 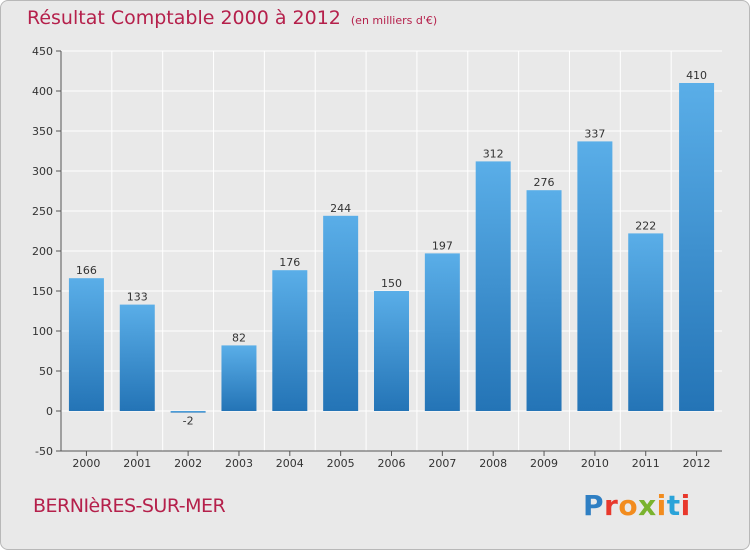 What do you see at coordinates (42, 51) in the screenshot?
I see `y-tick-label: 450` at bounding box center [42, 51].